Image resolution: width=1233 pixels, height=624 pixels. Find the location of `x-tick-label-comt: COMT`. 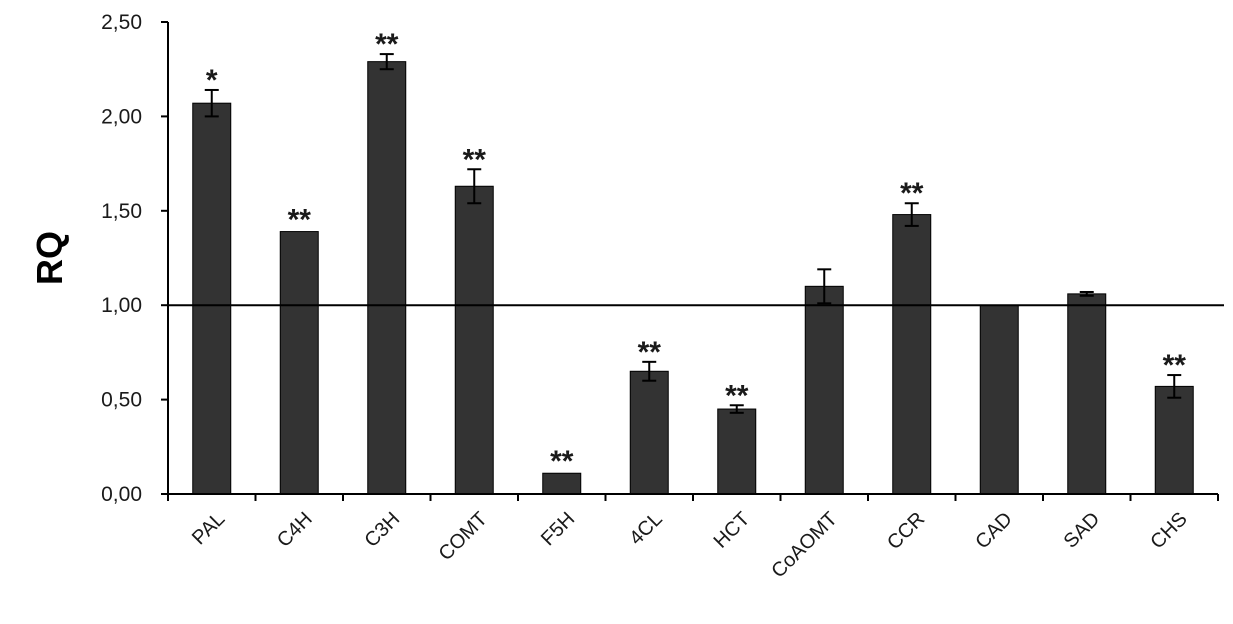

x-tick-label-comt: COMT is located at coordinates (463, 536).